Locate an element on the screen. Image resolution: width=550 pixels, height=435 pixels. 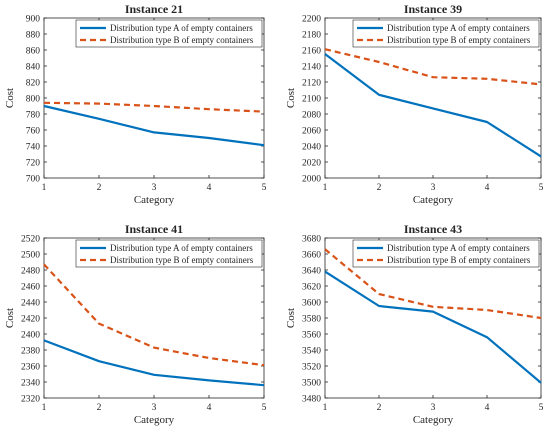
y-tick-label: 3520 is located at coordinates (311, 368).